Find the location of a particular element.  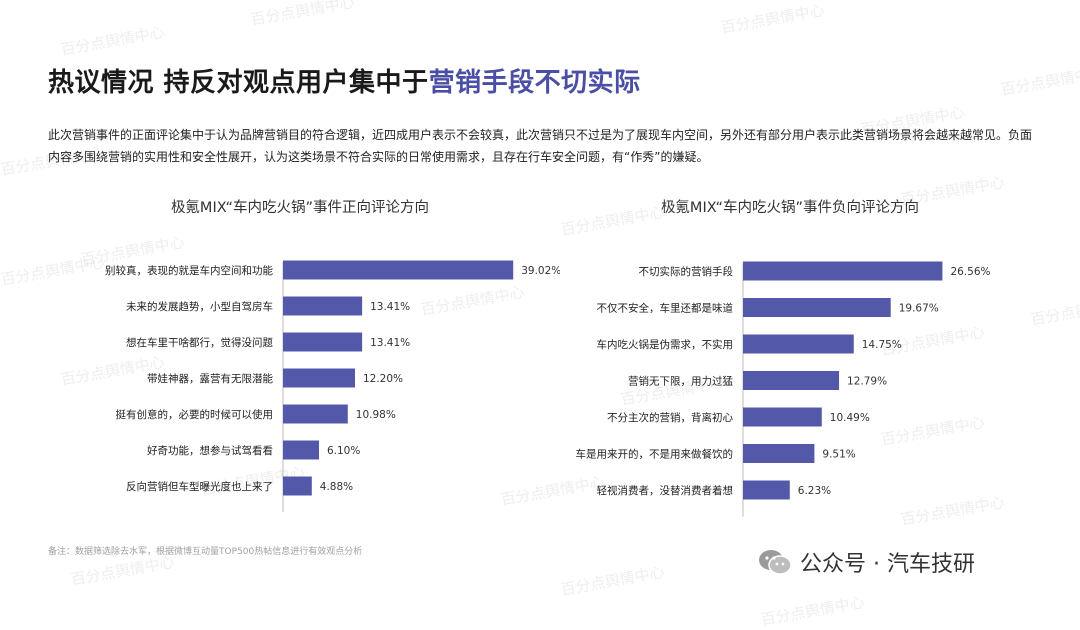

category-label: 挺有创意的，必要的时候可以使用 is located at coordinates (195, 414).